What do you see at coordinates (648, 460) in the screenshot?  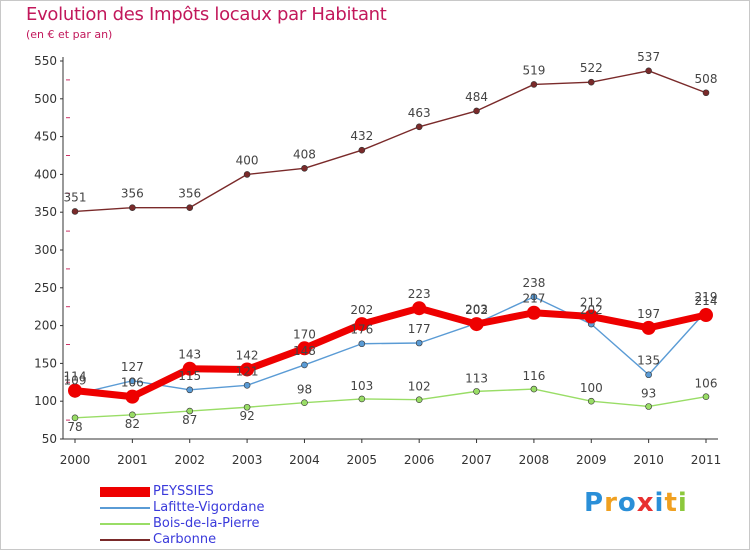 I see `x-tick-label: 2010` at bounding box center [648, 460].